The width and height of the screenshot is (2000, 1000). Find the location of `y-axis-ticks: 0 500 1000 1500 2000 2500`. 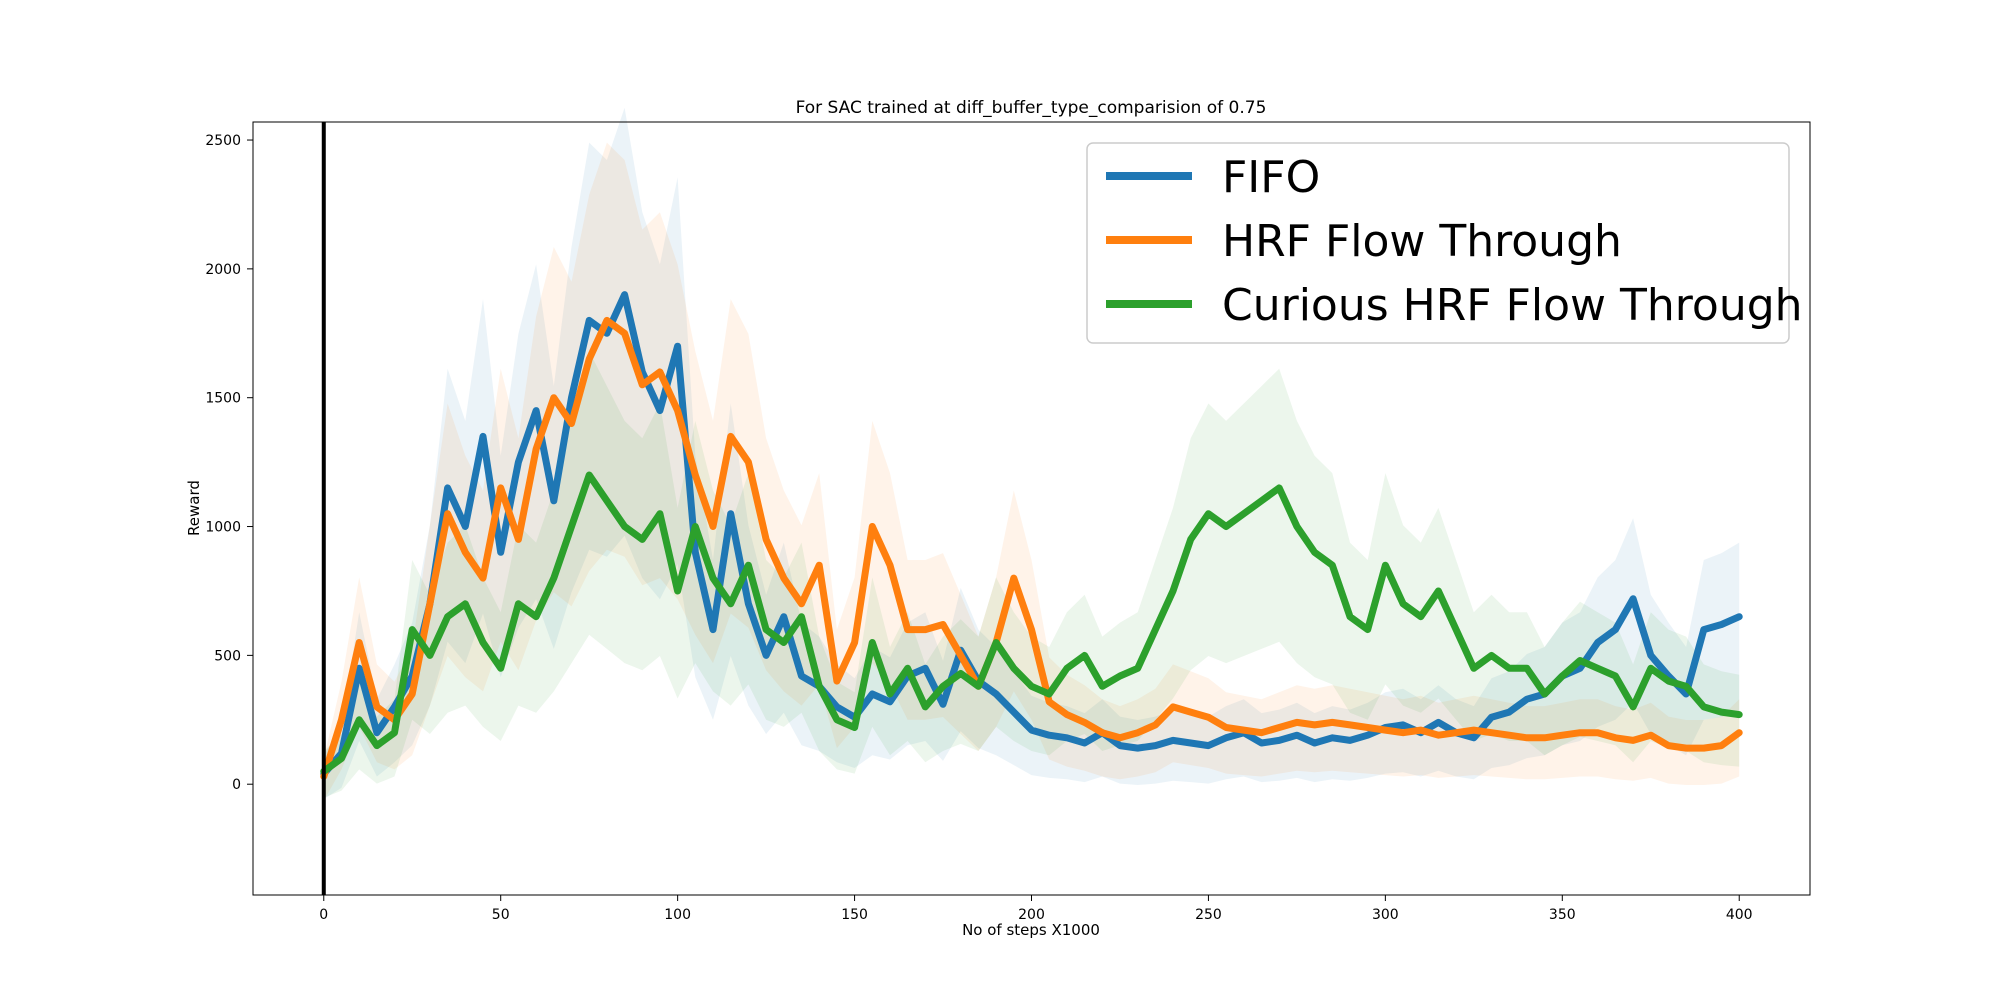

y-axis-ticks: 0 500 1000 1500 2000 2500 is located at coordinates (229, 463).